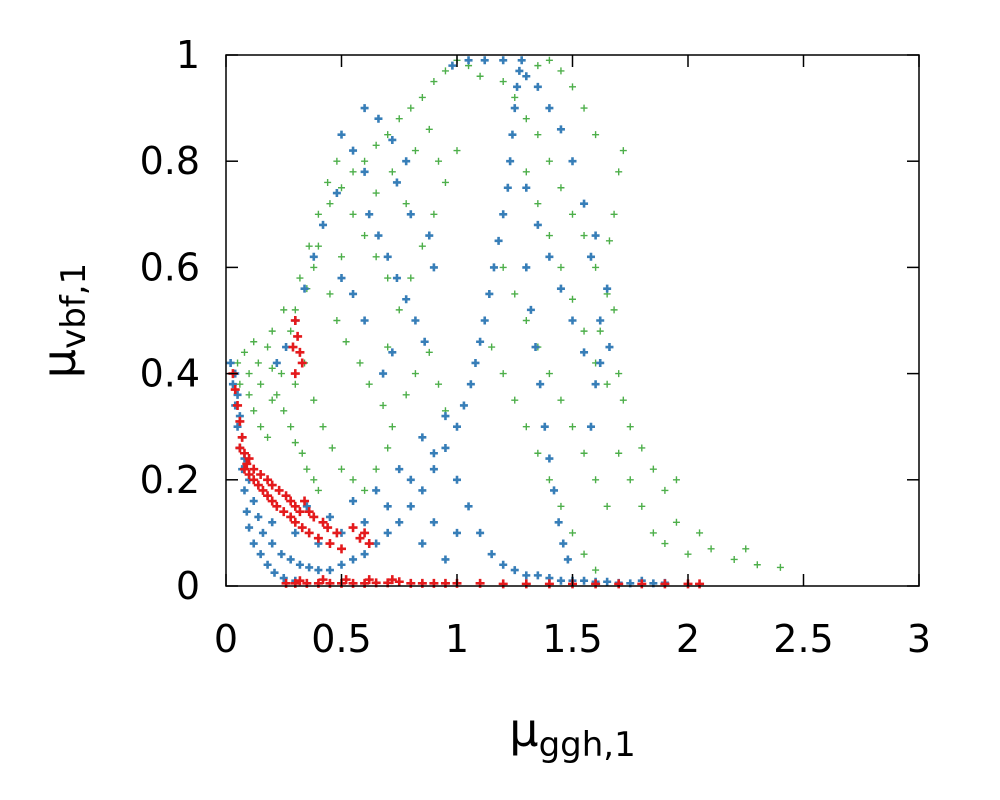  What do you see at coordinates (59, 363) in the screenshot?
I see `y-axis-label-base: μ` at bounding box center [59, 363].